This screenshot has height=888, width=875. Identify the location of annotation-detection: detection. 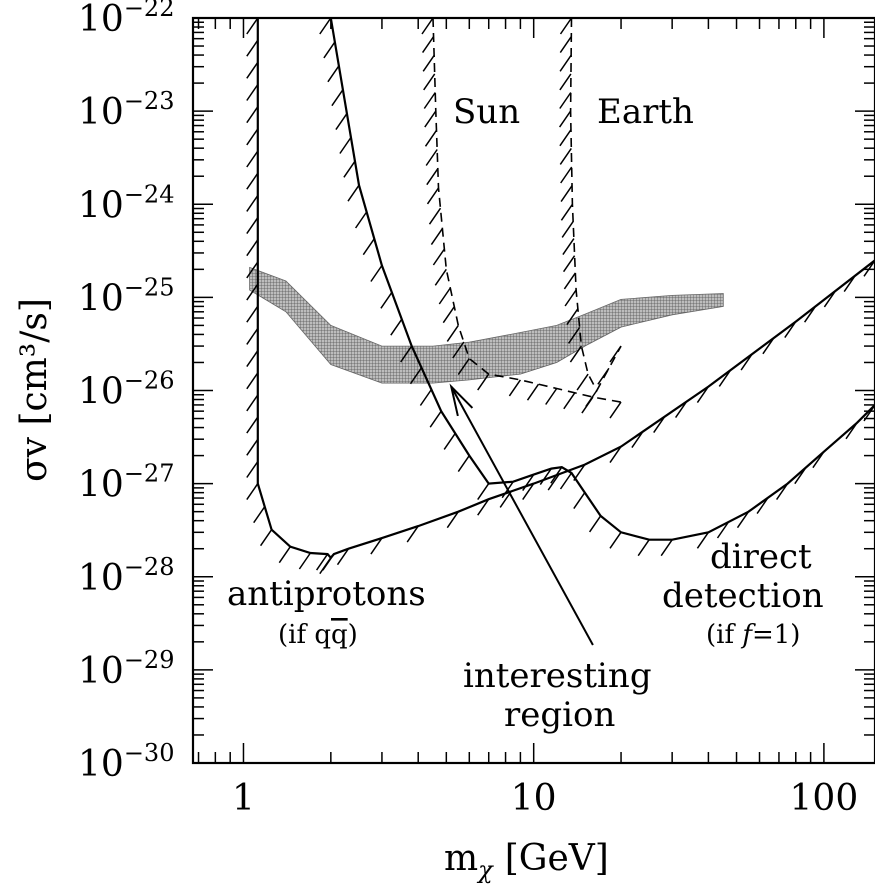
(743, 596).